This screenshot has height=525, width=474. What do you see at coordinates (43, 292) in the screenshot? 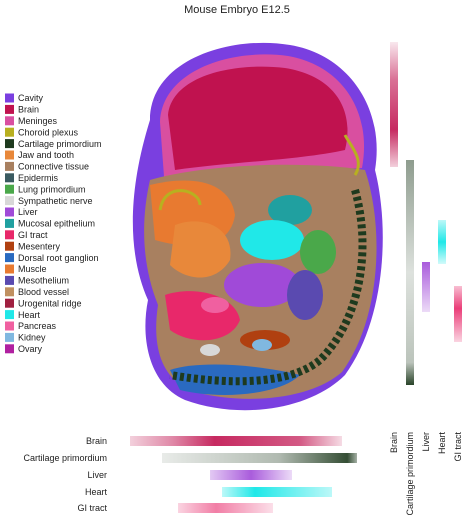
I see `legend-label: Blood vessel` at bounding box center [43, 292].